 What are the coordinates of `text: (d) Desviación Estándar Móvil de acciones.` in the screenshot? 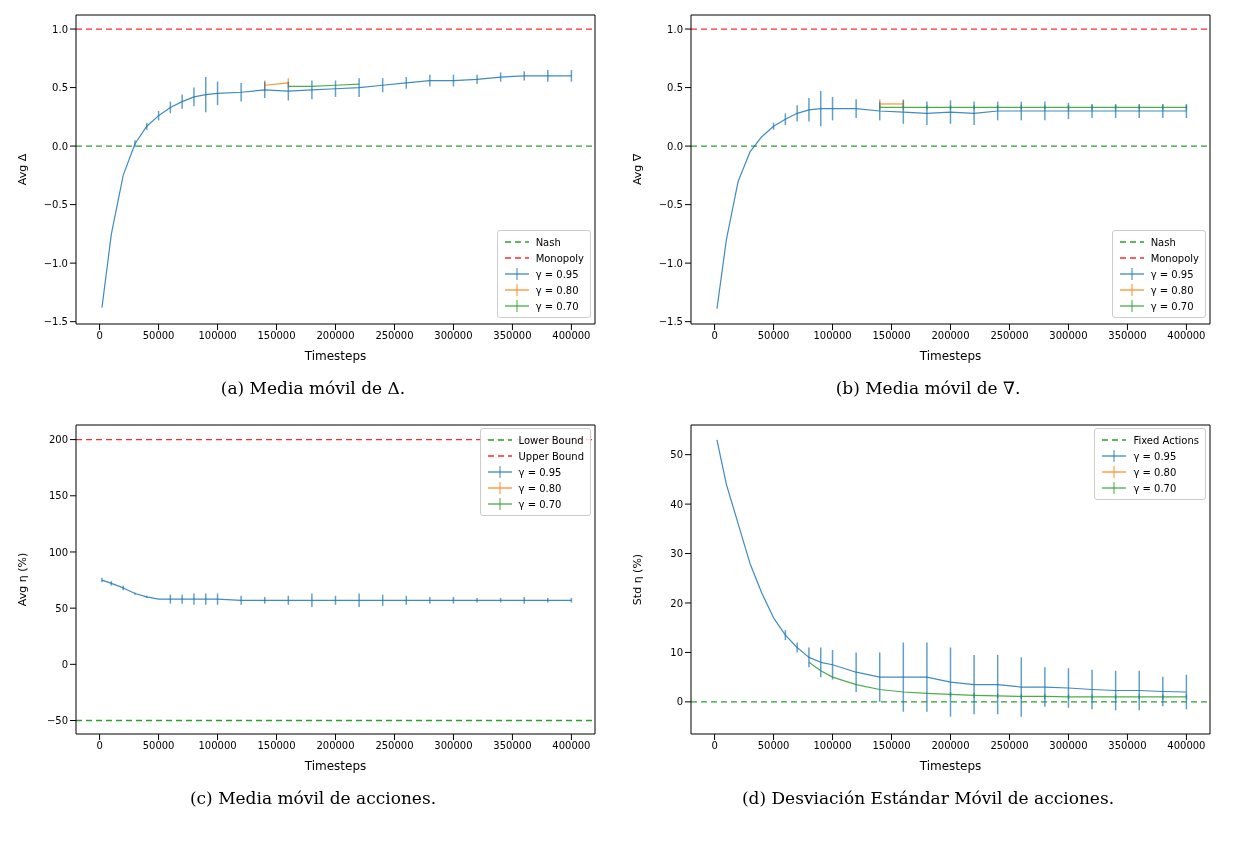 It's located at (928, 799).